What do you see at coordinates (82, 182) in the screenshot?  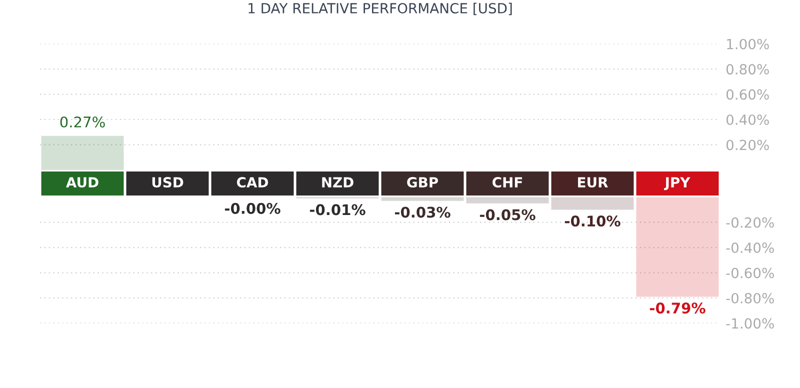 I see `x-tick-label: AUD` at bounding box center [82, 182].